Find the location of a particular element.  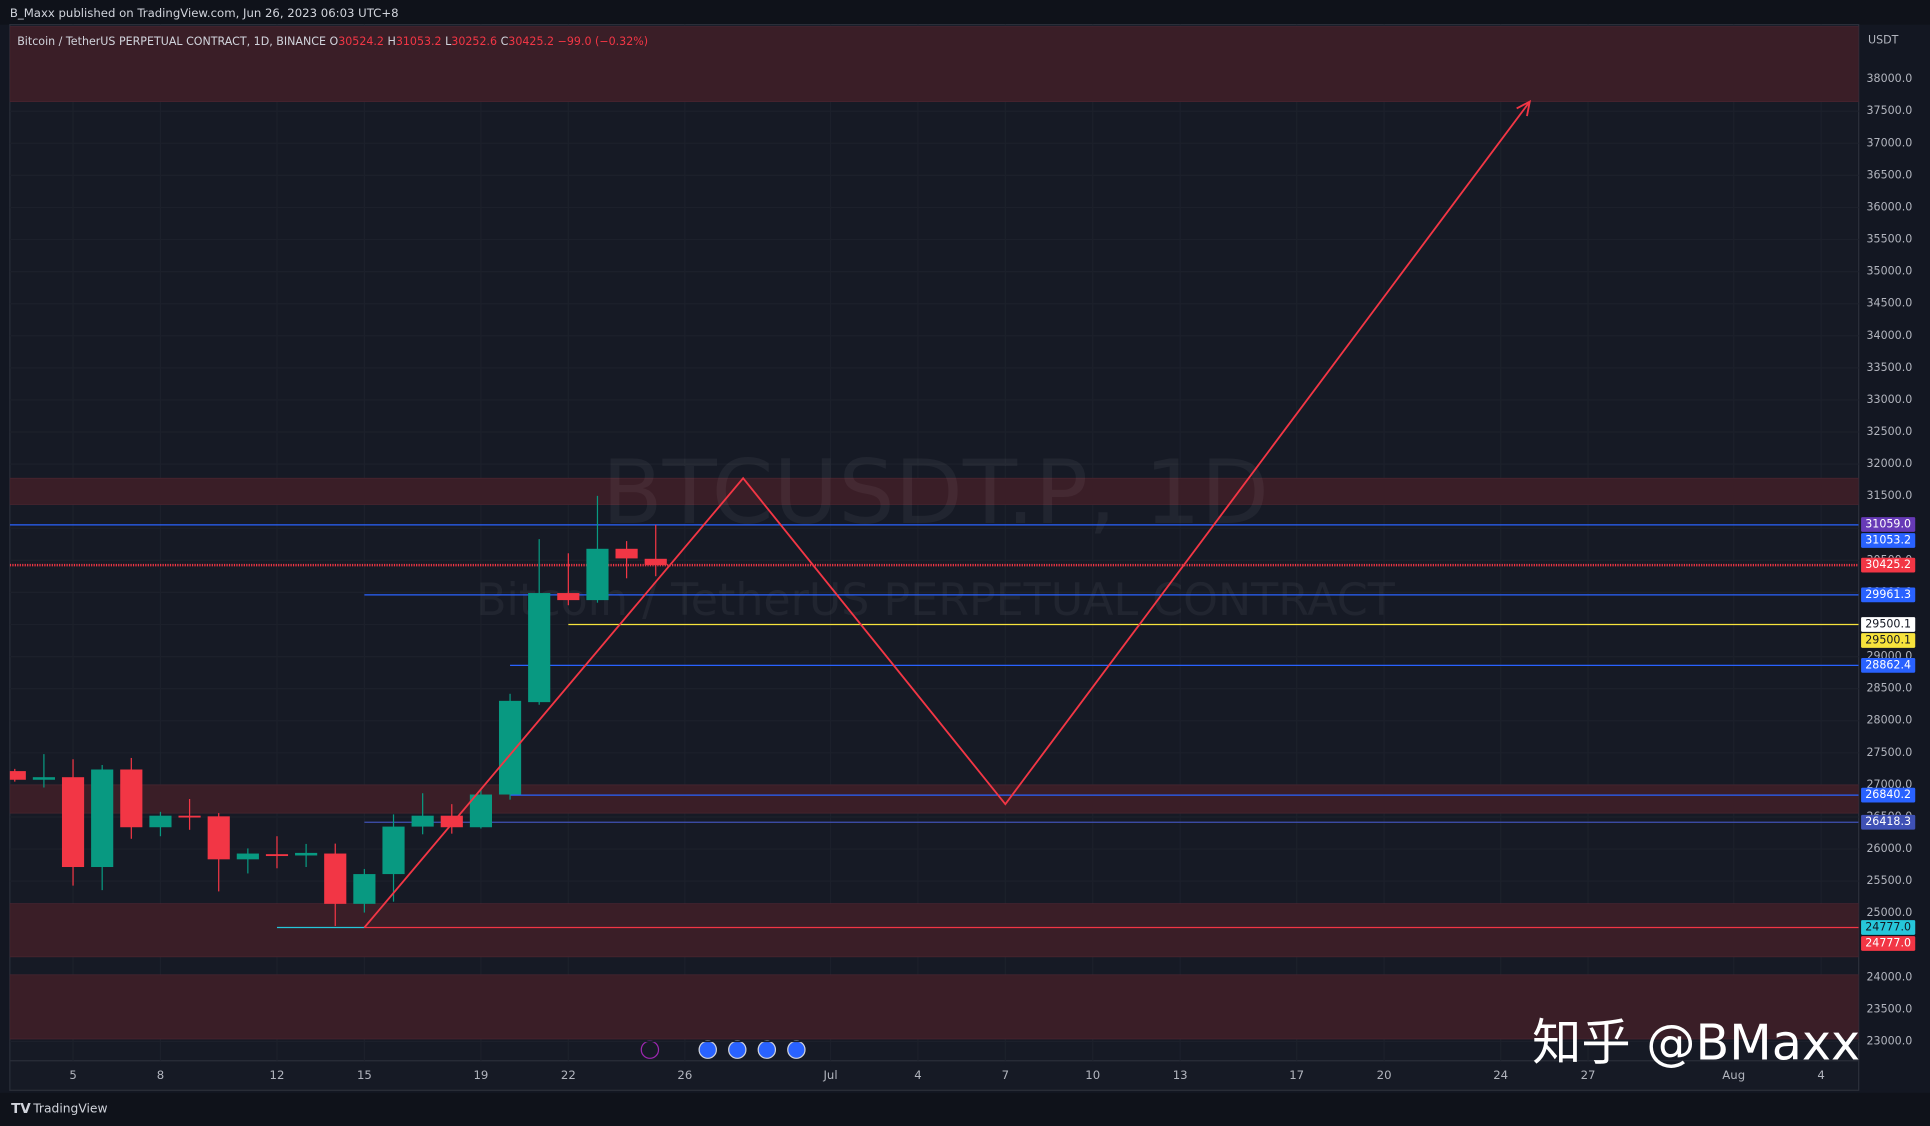

legend-change: −99.0 (−0.32%) is located at coordinates (603, 41).